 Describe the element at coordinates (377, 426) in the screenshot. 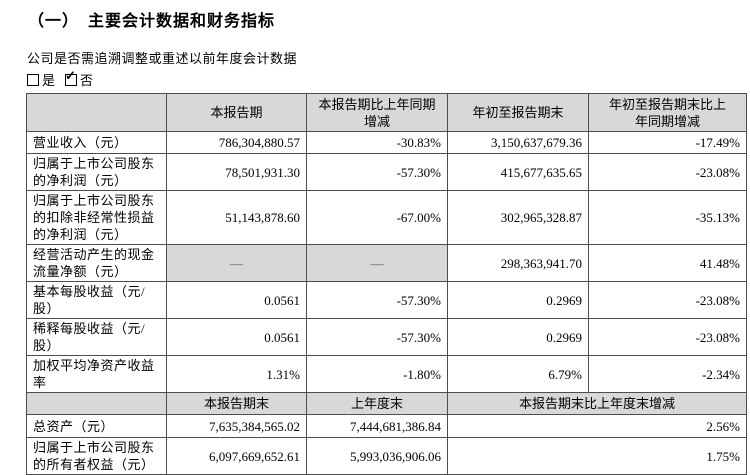

I see `cell-value: 7,444,681,386.84` at that location.